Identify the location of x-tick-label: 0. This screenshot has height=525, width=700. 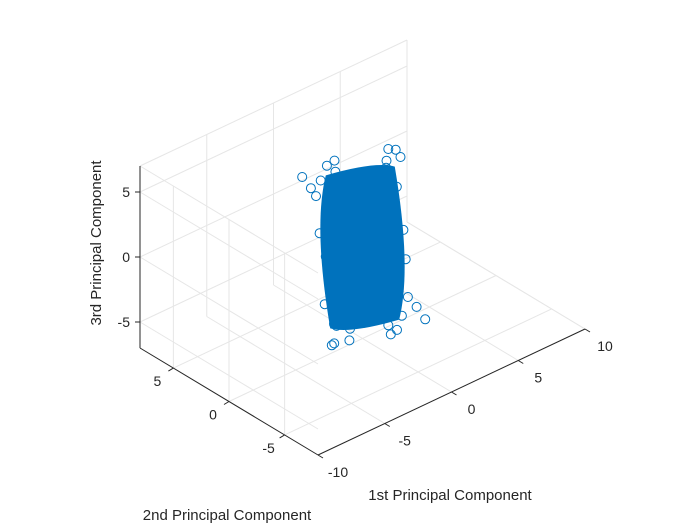
(472, 409).